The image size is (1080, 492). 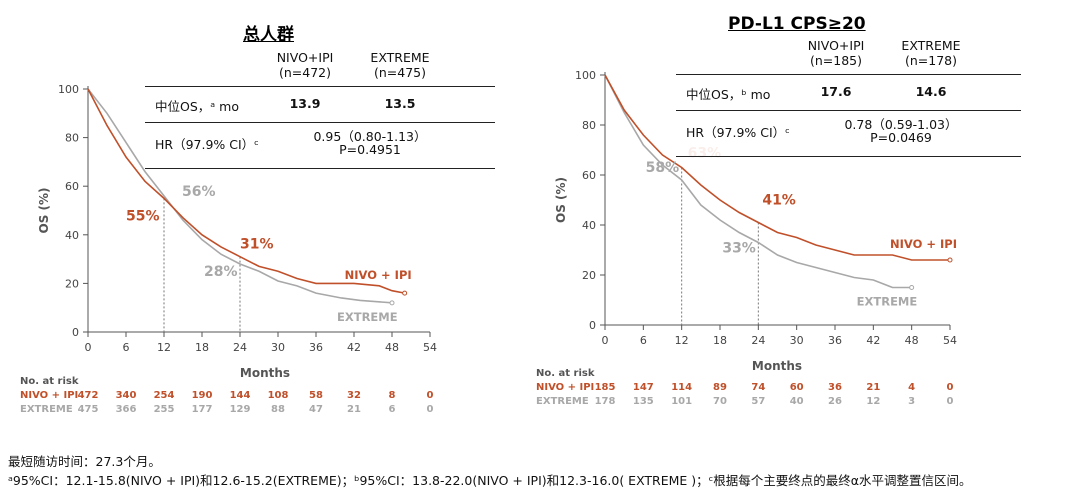 What do you see at coordinates (758, 340) in the screenshot?
I see `x-tick-label: 24` at bounding box center [758, 340].